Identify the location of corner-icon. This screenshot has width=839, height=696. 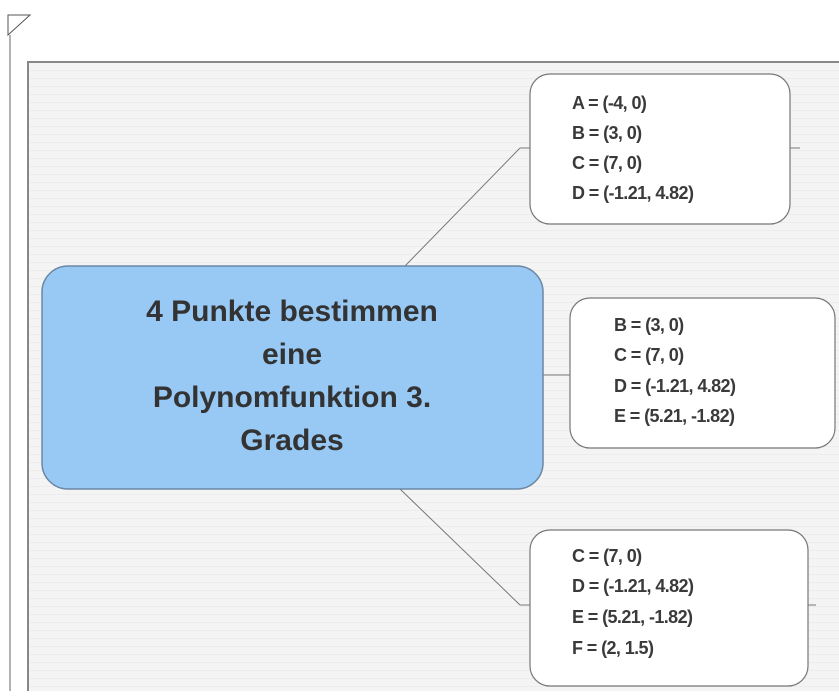
(19, 25).